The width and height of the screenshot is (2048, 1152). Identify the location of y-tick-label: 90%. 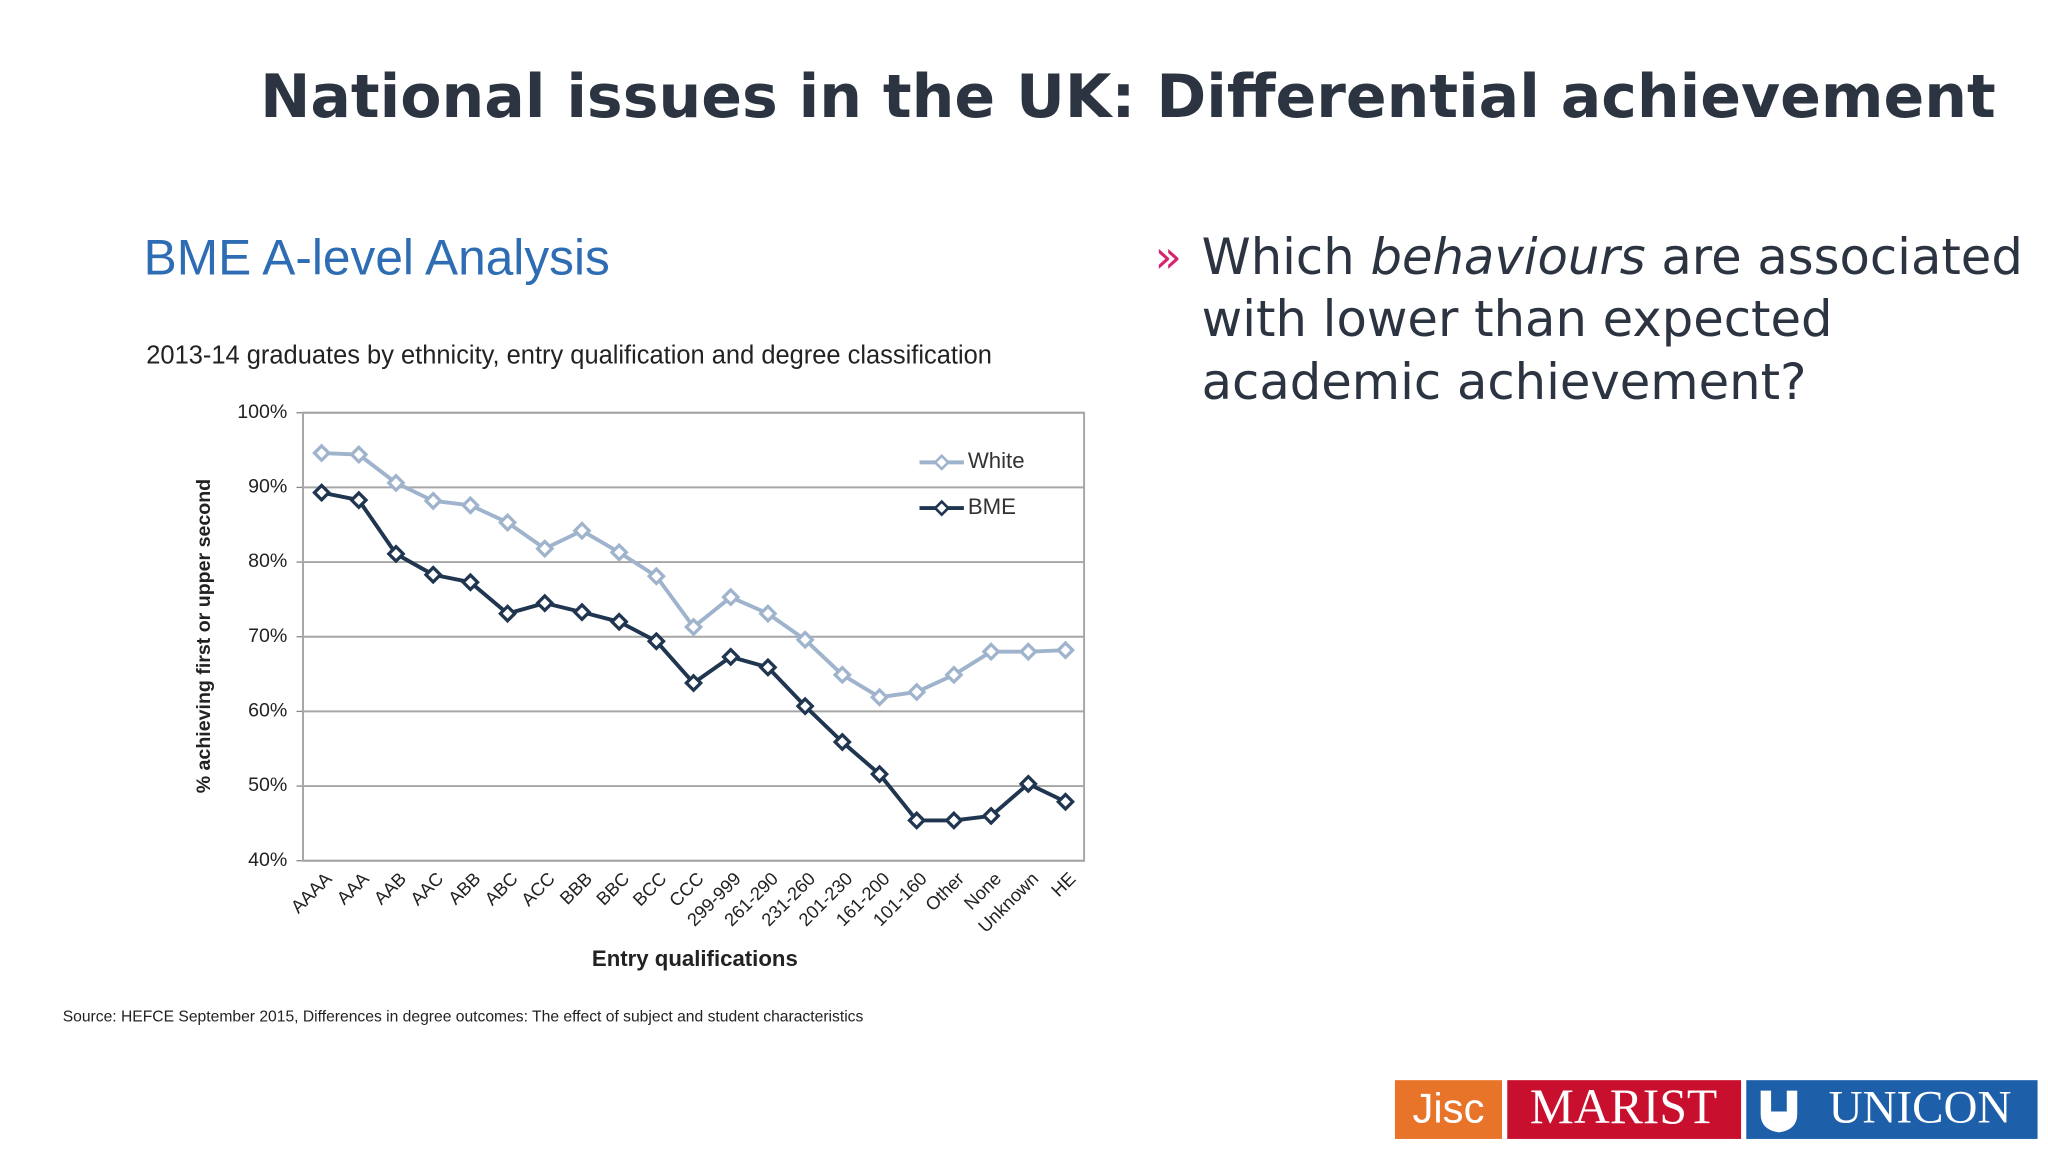
(267, 487).